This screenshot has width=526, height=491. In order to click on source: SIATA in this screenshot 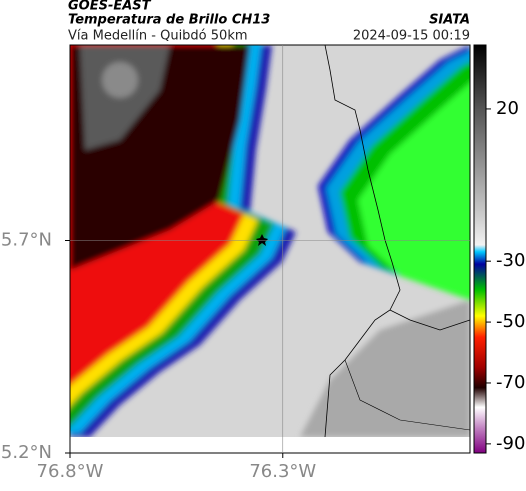, I will do `click(449, 20)`.